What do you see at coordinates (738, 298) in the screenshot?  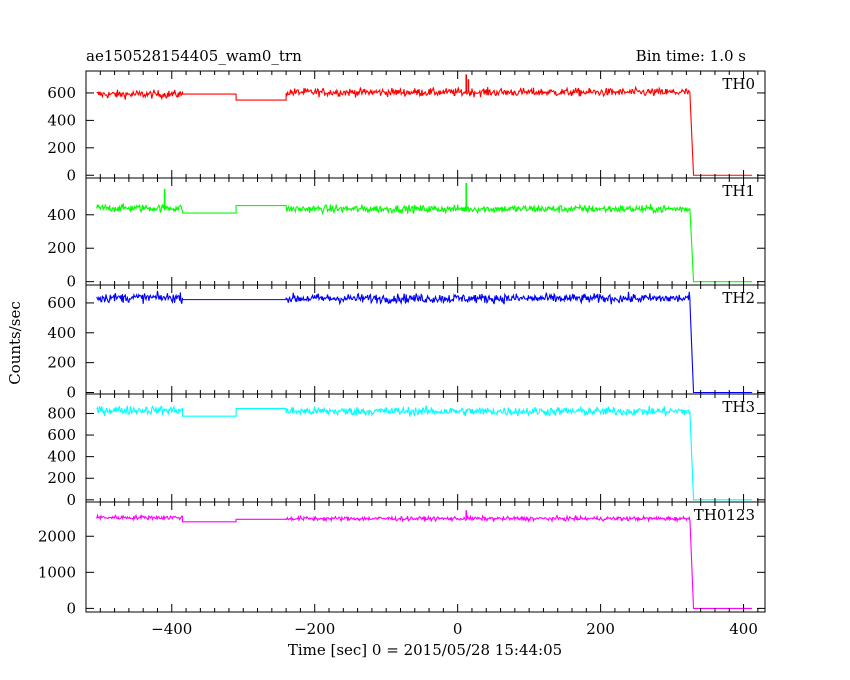 I see `panel-label-th2: TH2` at bounding box center [738, 298].